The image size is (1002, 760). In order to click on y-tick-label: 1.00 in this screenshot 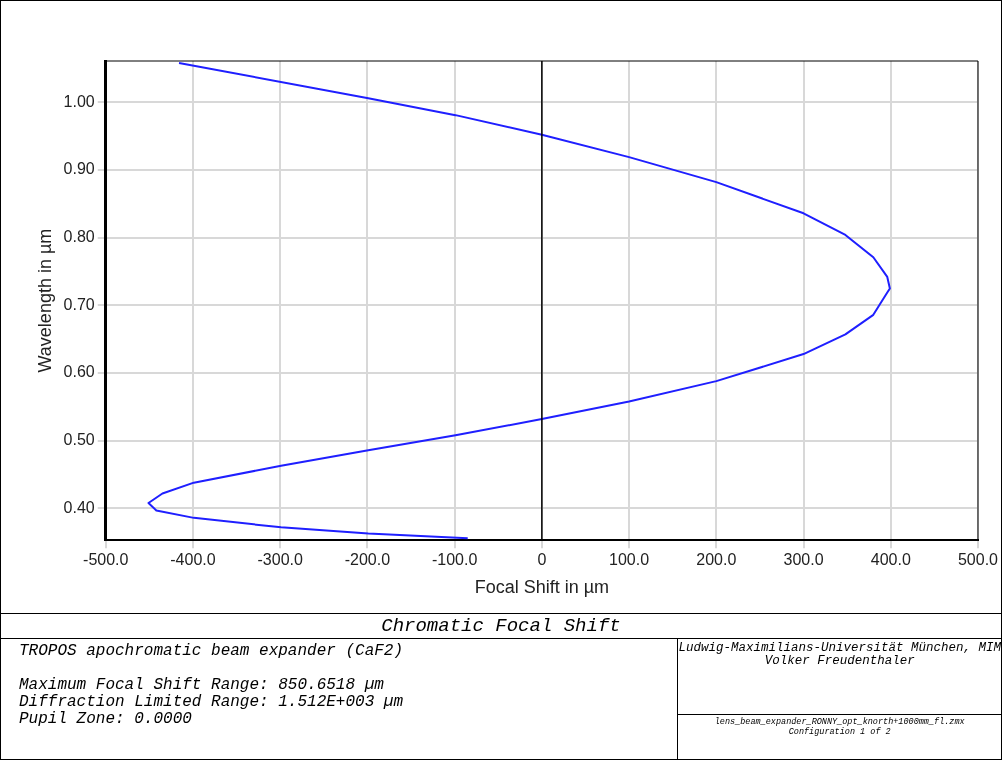, I will do `click(79, 101)`.